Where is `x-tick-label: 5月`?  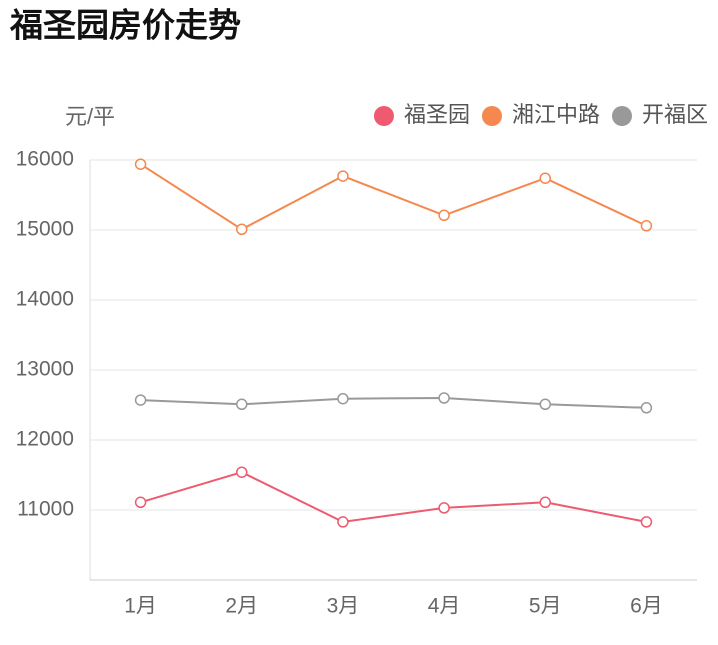 x-tick-label: 5月 is located at coordinates (545, 606).